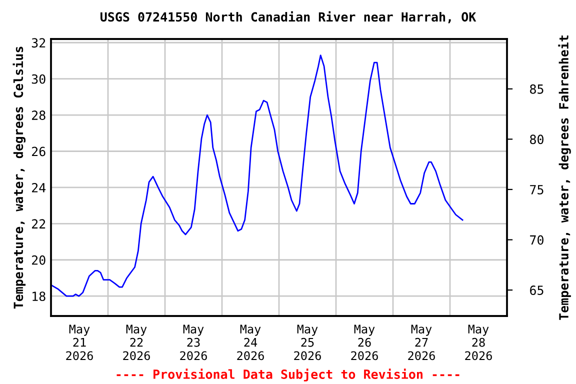 The height and width of the screenshot is (384, 576). What do you see at coordinates (19, 177) in the screenshot?
I see `y-axis-title: Temperature, water, degrees Celsius` at bounding box center [19, 177].